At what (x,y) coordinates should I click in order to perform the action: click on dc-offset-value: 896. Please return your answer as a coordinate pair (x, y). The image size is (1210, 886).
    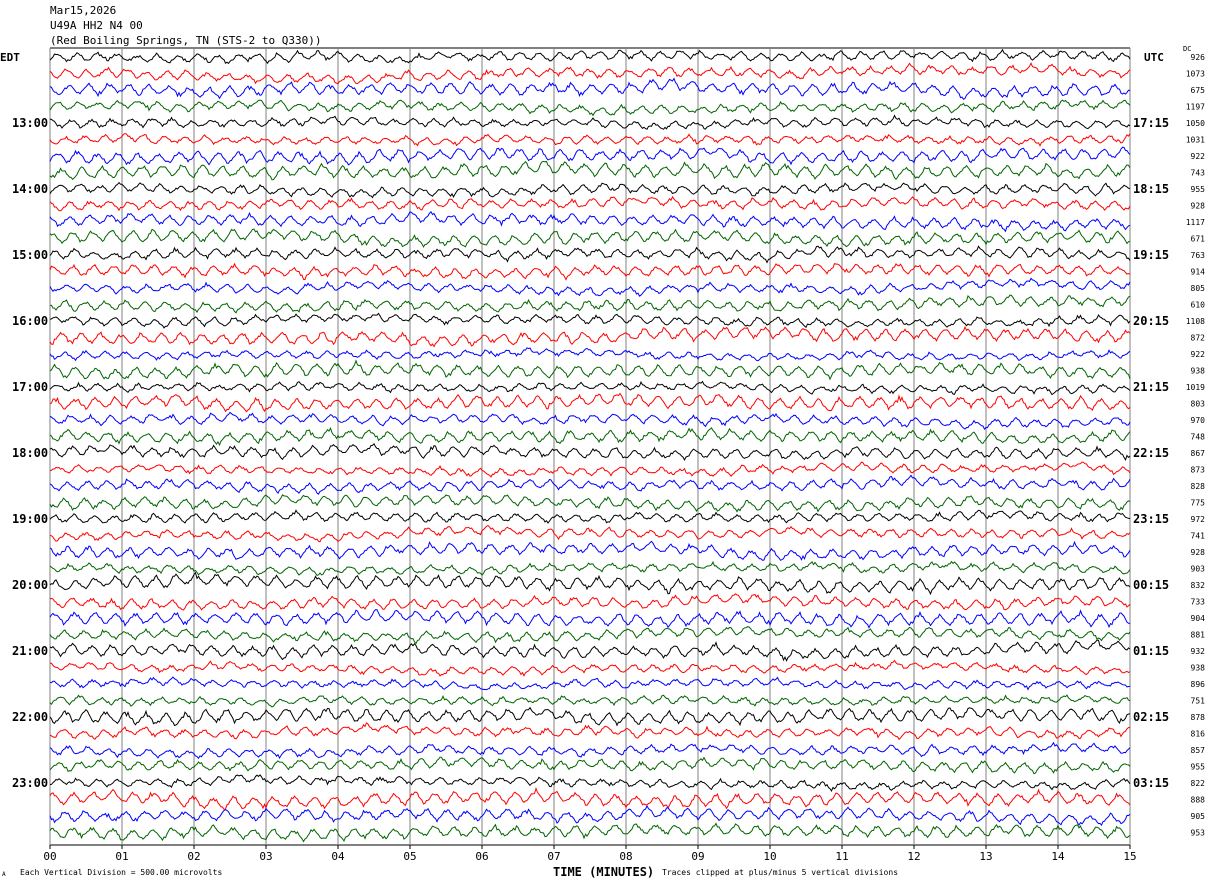
    Looking at the image, I should click on (1198, 684).